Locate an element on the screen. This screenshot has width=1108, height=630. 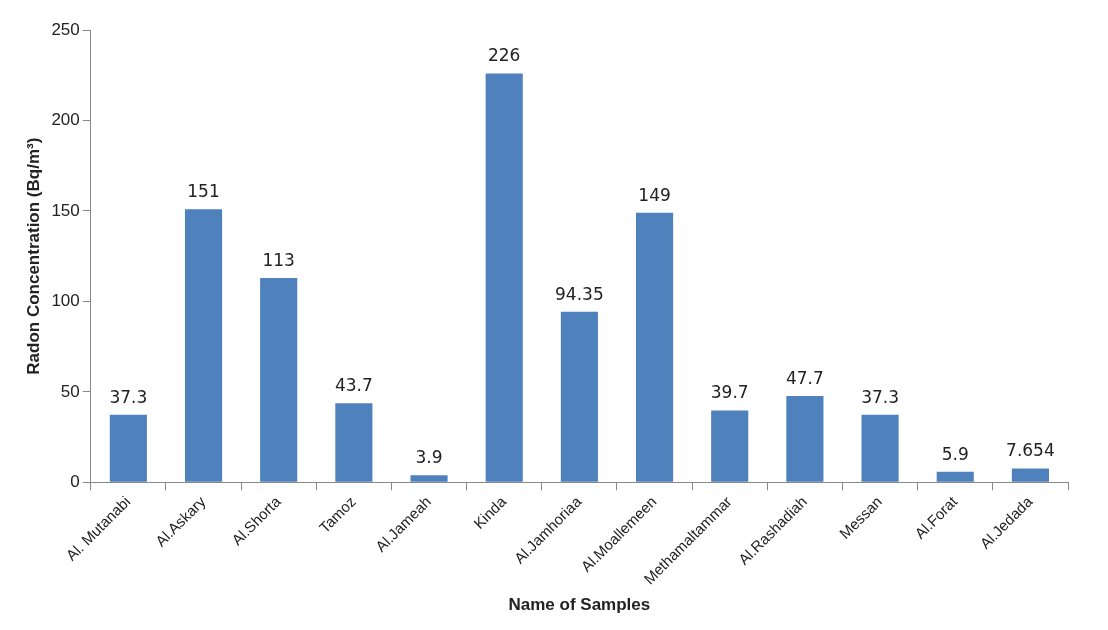
y-tick-label: 50 is located at coordinates (70, 391).